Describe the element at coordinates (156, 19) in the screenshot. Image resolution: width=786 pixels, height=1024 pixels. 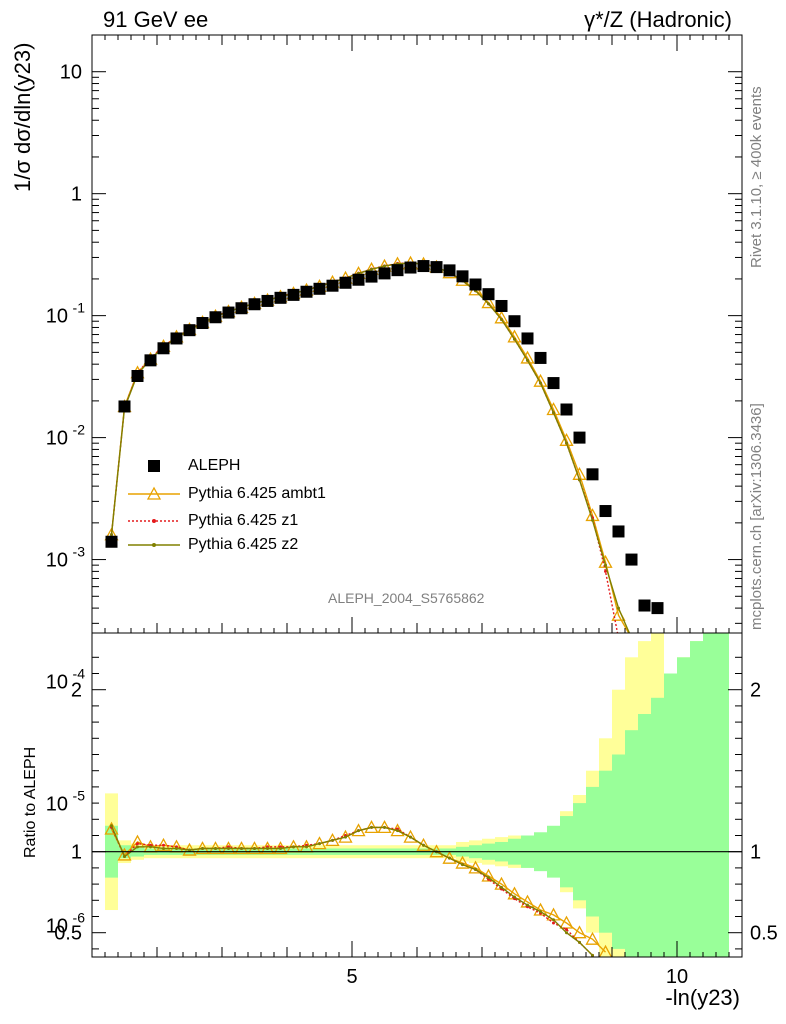
I see `title-left: 91 GeV ee` at that location.